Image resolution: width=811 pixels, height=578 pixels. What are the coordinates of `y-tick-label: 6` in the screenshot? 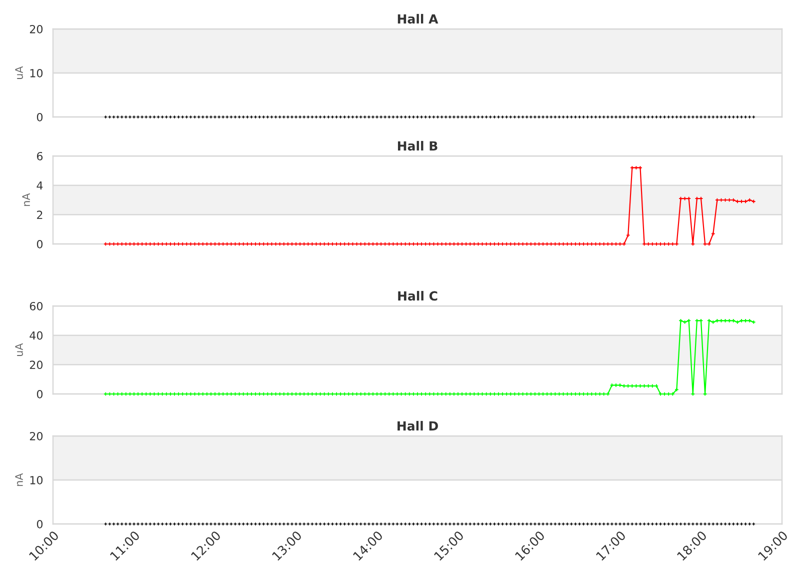 It's located at (39, 156).